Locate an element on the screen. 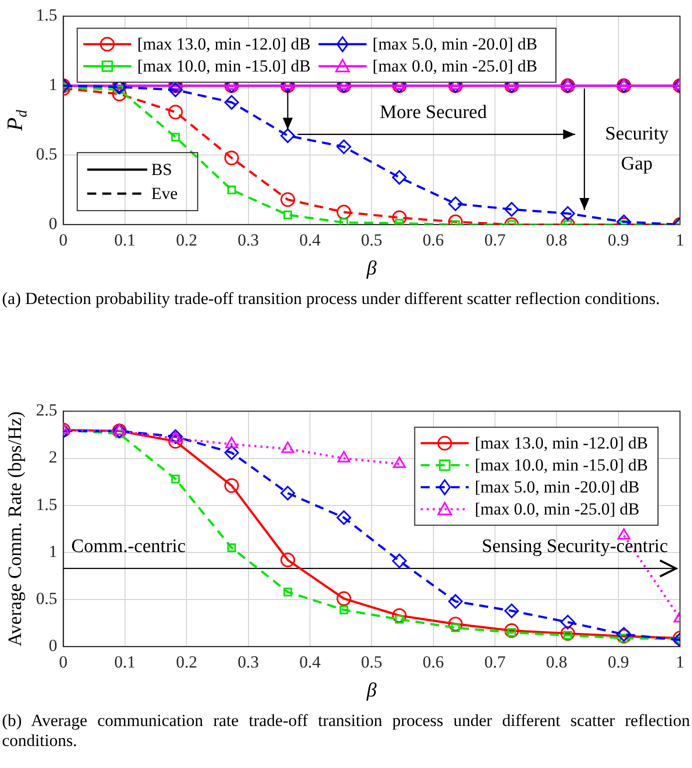 The image size is (692, 768). annotation: Eve is located at coordinates (164, 194).